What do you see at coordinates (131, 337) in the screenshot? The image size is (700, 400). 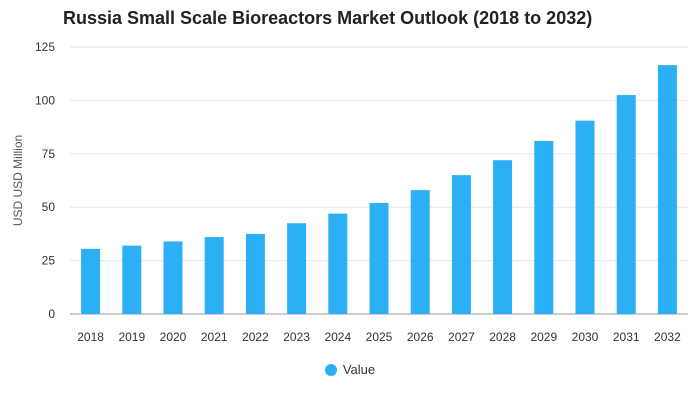 I see `x-tick-label: 2019` at bounding box center [131, 337].